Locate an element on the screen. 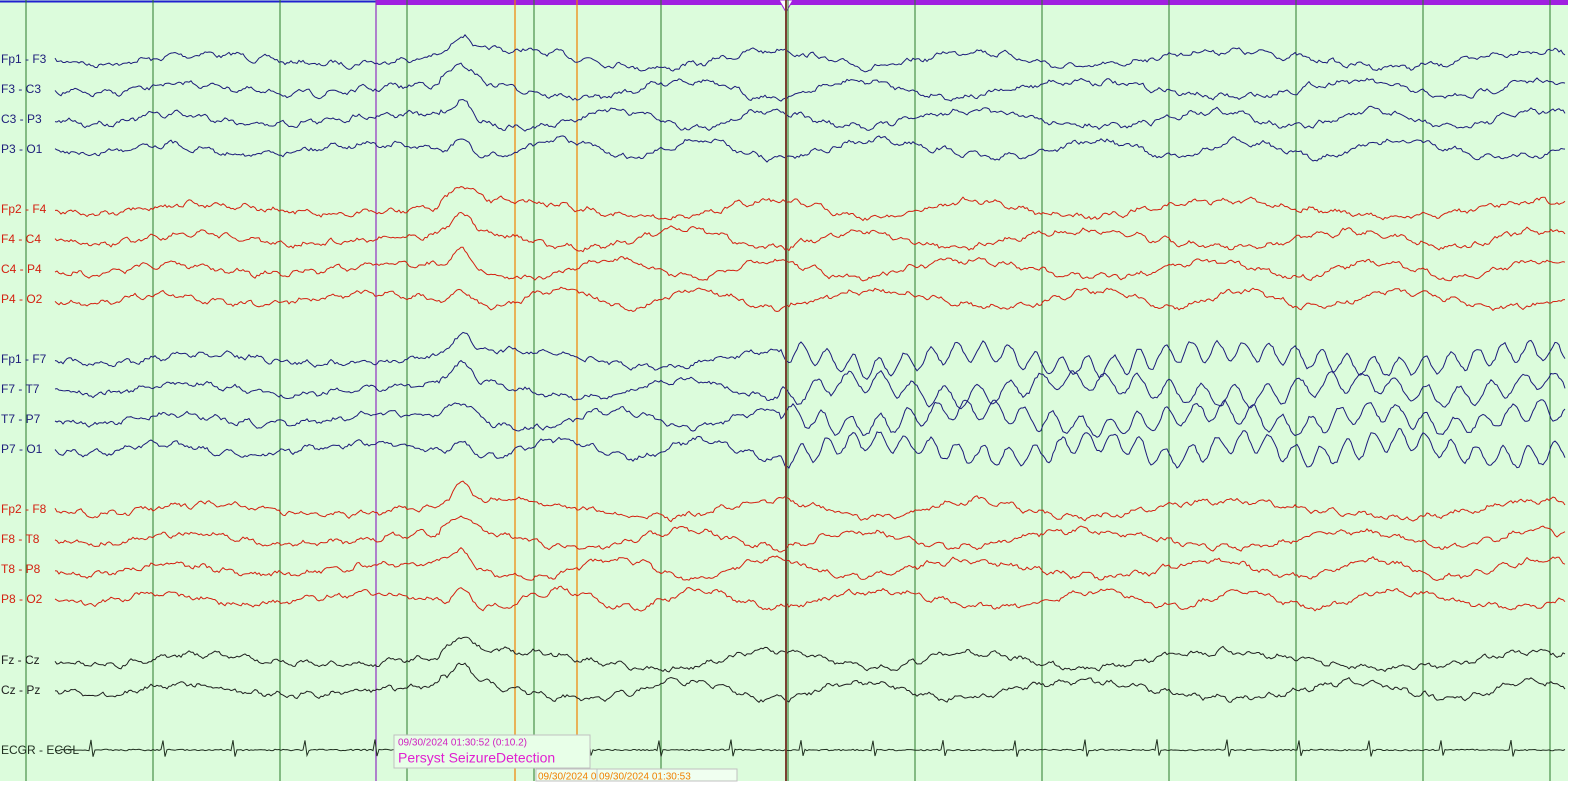 The height and width of the screenshot is (806, 1595). channel-label: F7 - T7 is located at coordinates (20, 389).